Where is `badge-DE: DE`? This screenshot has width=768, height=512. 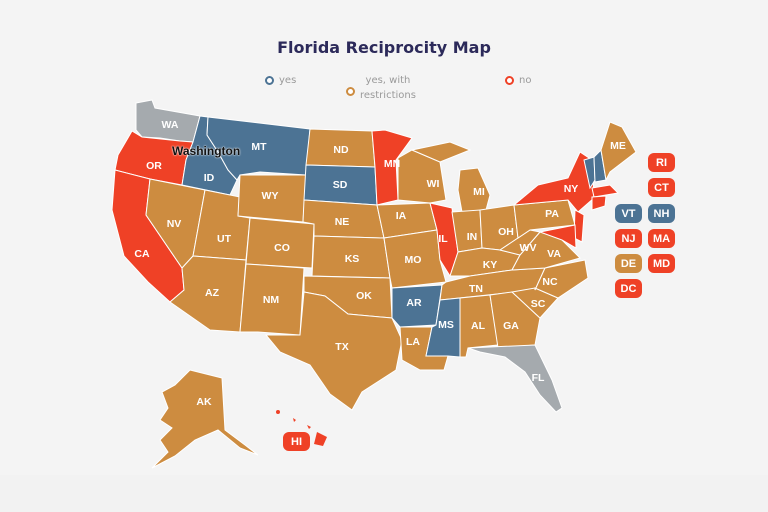 badge-DE: DE is located at coordinates (628, 263).